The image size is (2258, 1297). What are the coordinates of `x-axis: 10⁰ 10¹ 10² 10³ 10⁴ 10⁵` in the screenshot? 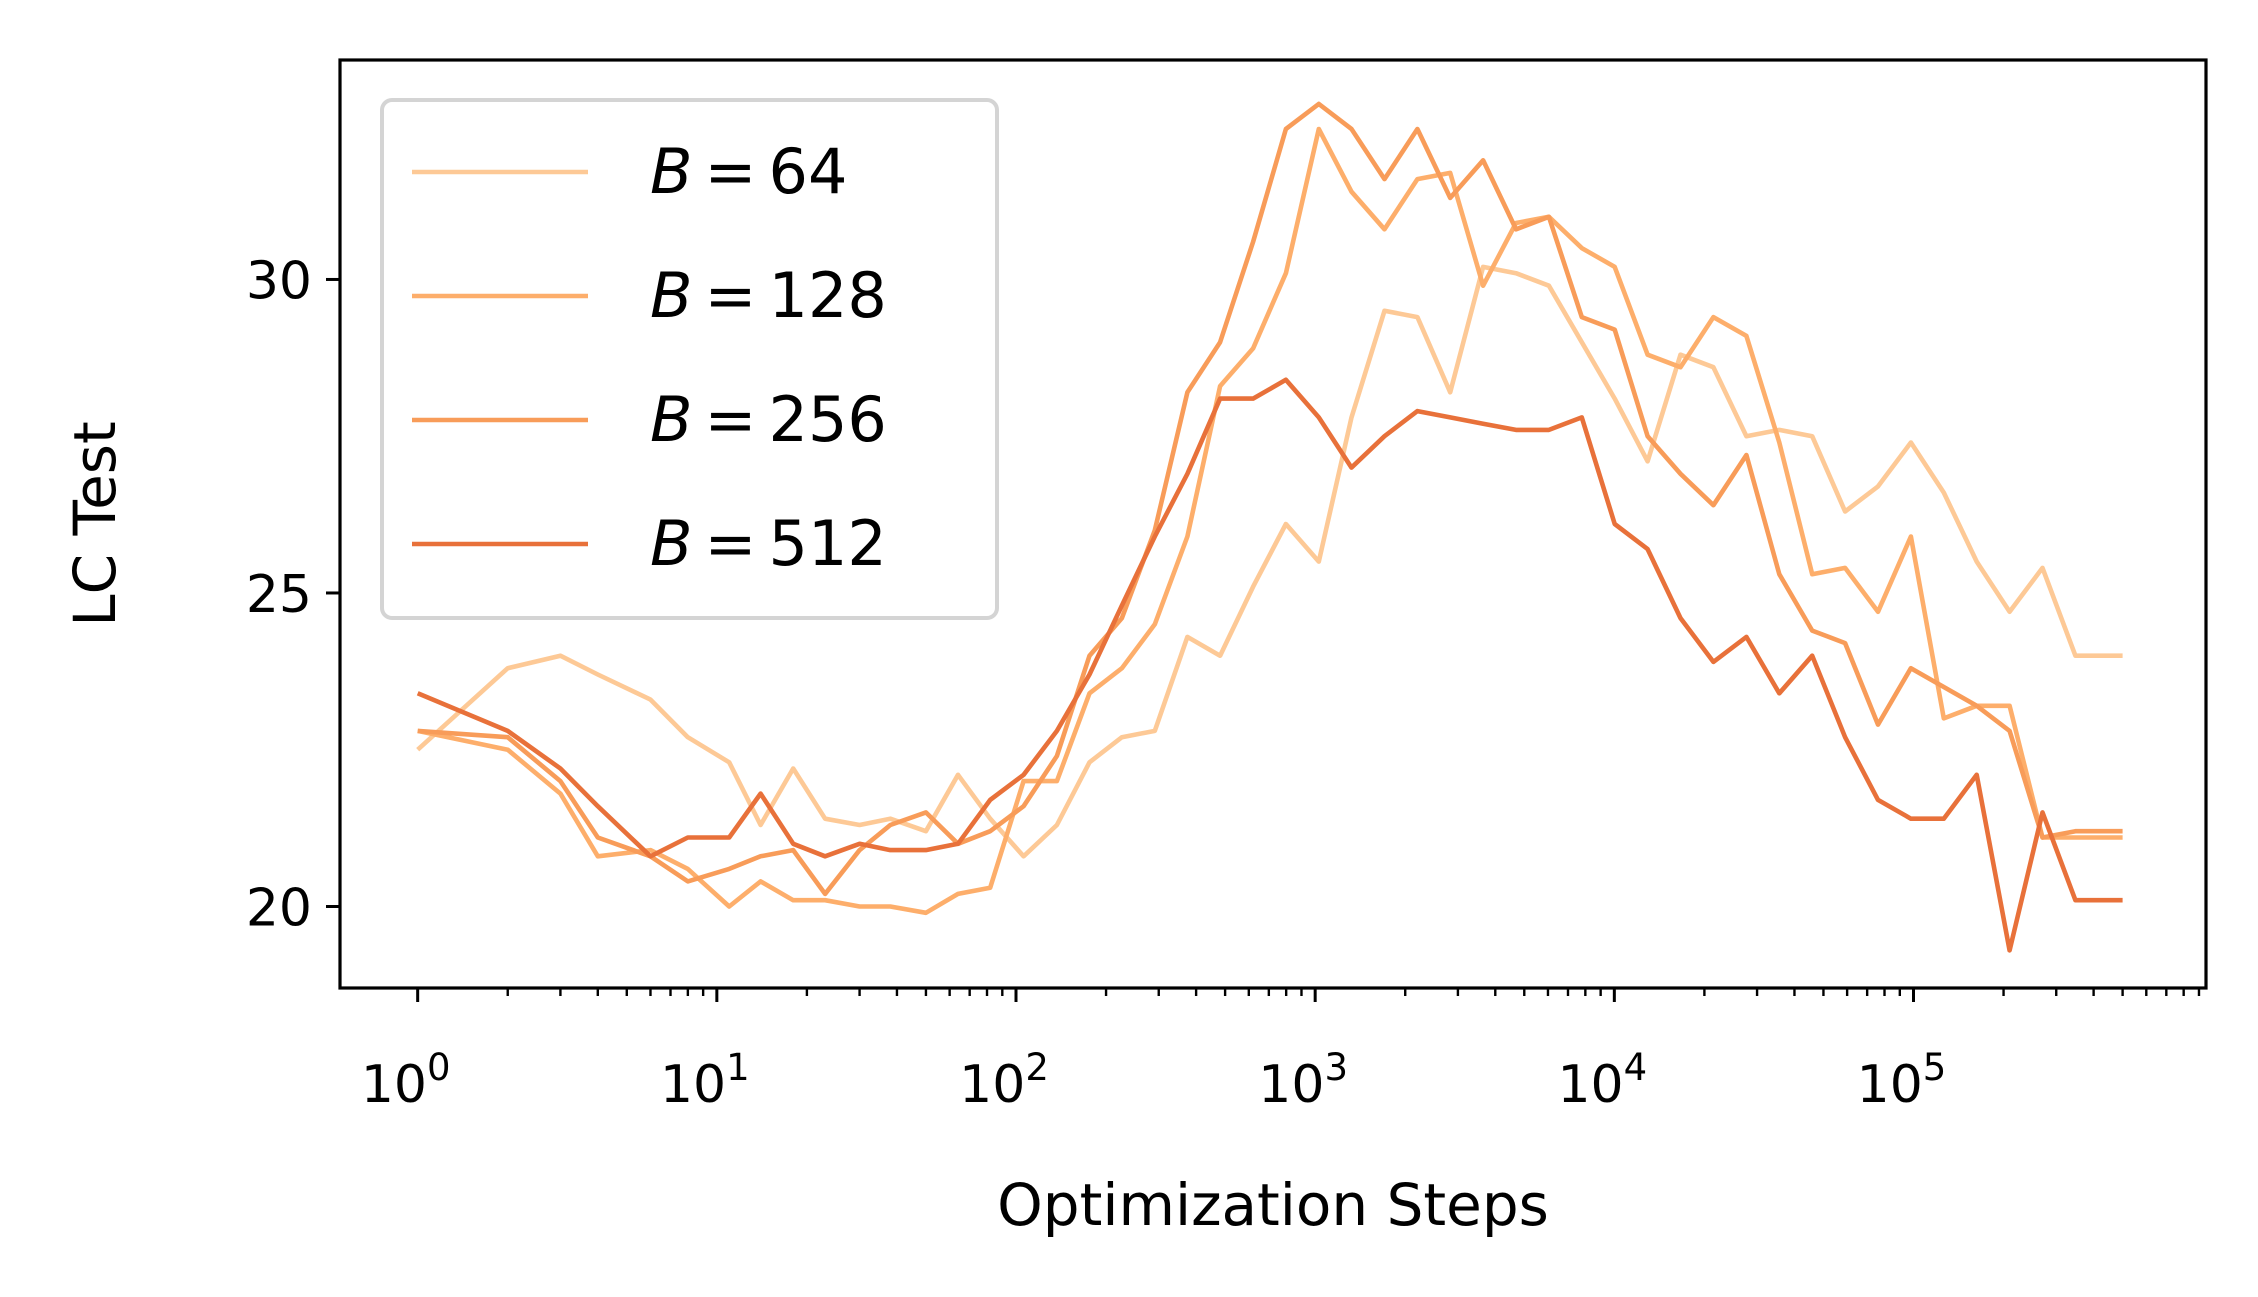 It's located at (1281, 1051).